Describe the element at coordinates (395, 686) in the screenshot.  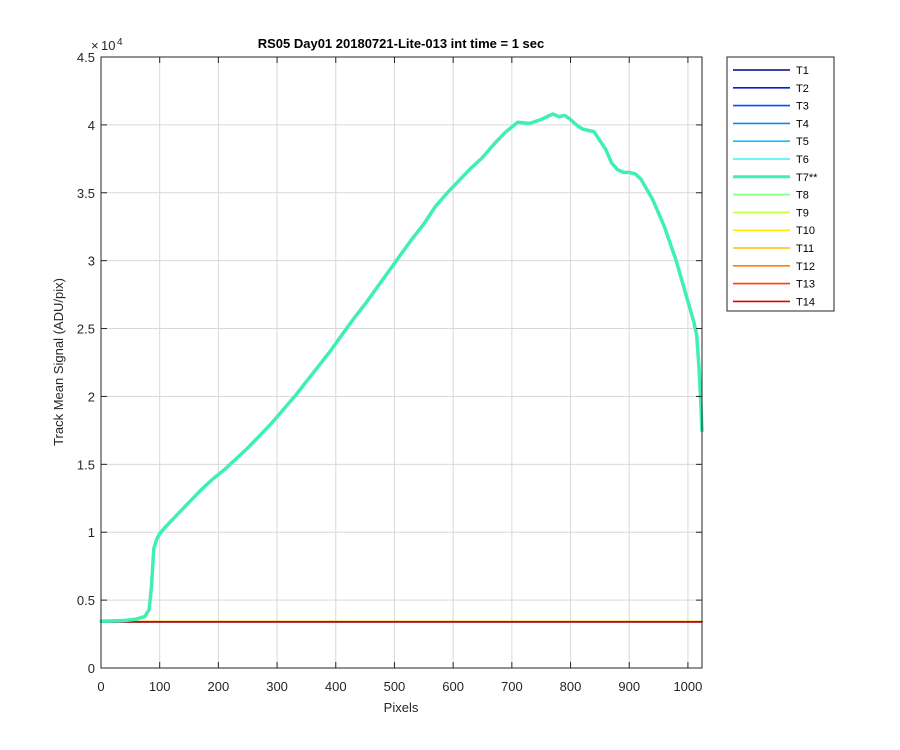
I see `x-tick-label: 500` at that location.